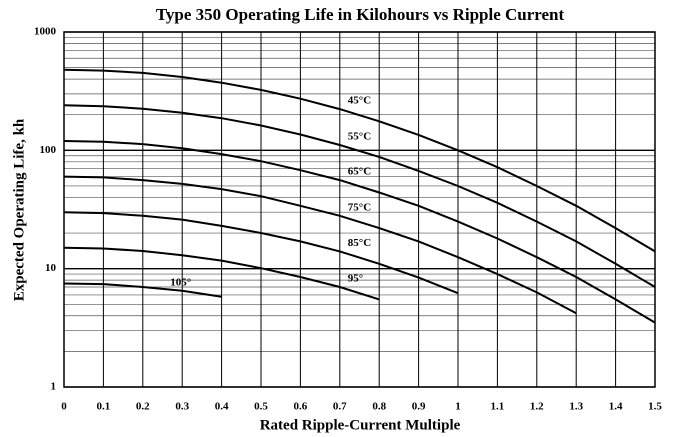  Describe the element at coordinates (64, 407) in the screenshot. I see `x-tick-label: 0` at that location.